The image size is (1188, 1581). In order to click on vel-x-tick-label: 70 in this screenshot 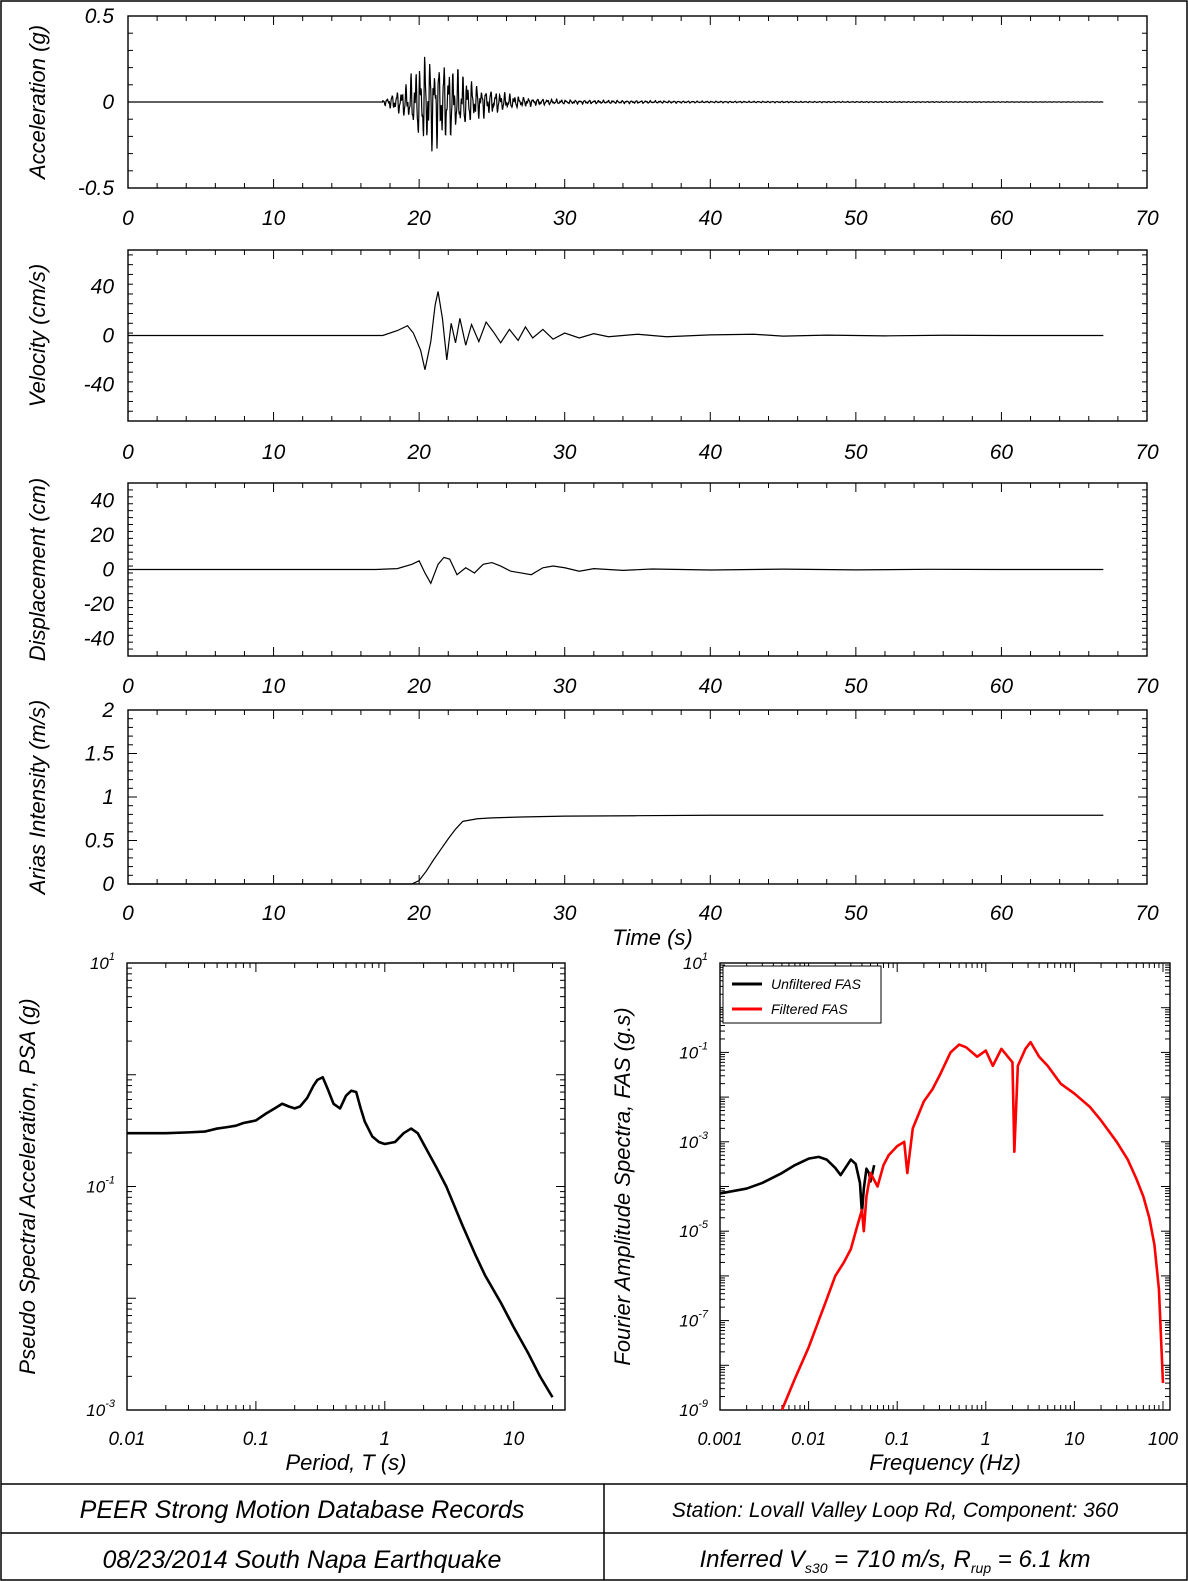, I will do `click(1147, 452)`.